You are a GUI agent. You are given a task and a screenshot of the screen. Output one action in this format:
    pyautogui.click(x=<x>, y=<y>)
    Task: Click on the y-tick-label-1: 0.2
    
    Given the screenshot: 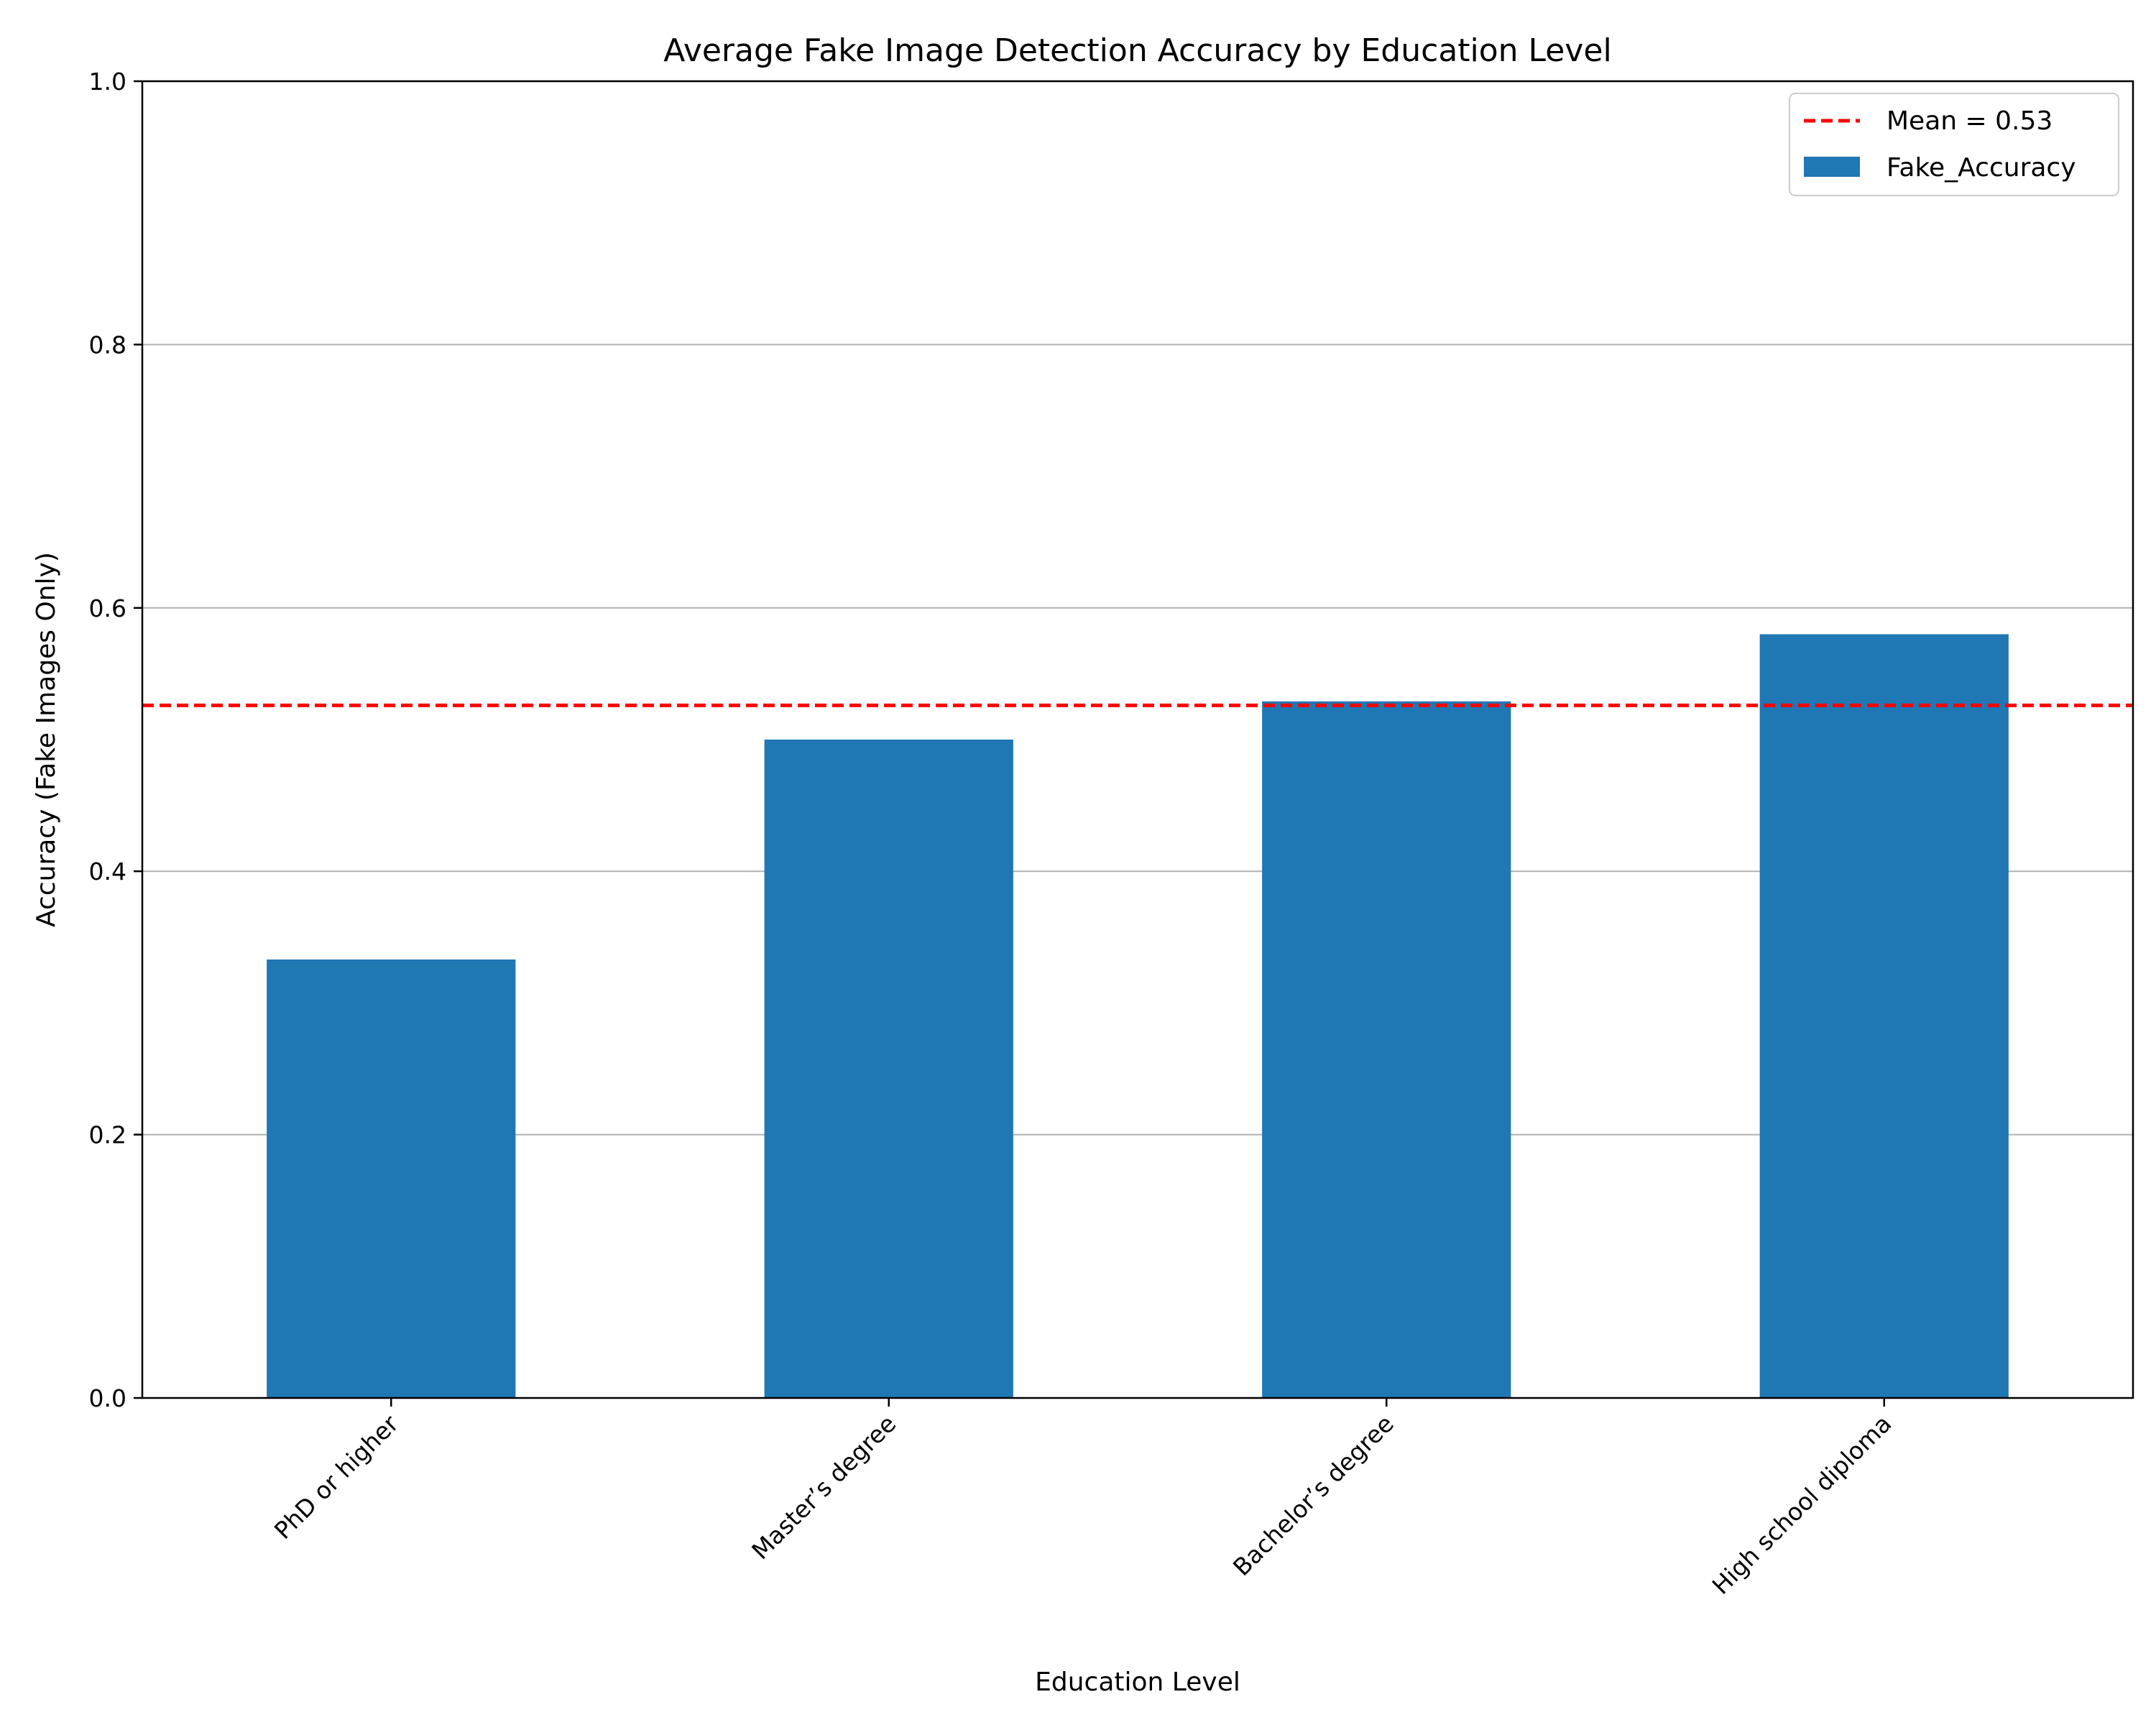 What is the action you would take?
    pyautogui.click(x=108, y=1135)
    